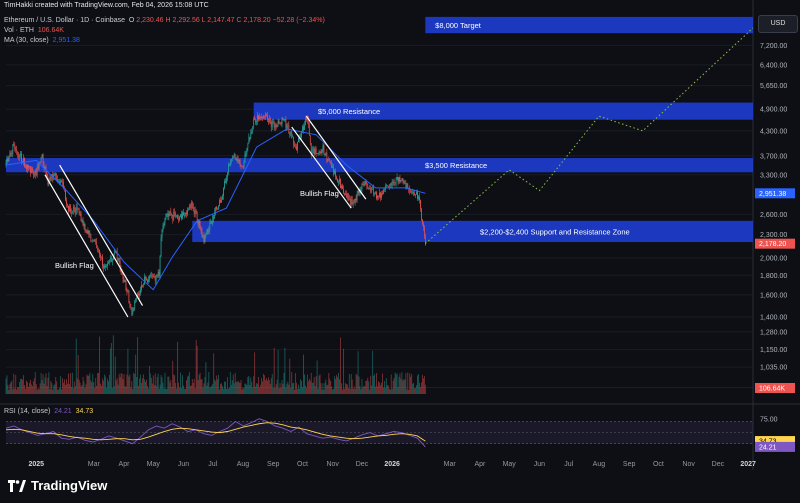 This screenshot has width=800, height=503. I want to click on symbol-name: Ethereum / U.S. Dollar · 1D · Coinbase, so click(64, 20).